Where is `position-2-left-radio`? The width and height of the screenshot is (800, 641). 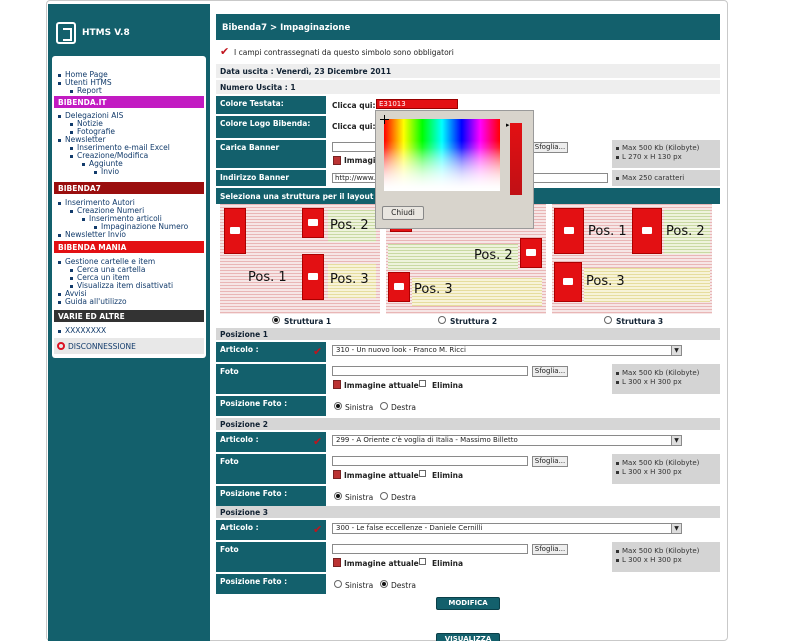 position-2-left-radio is located at coordinates (338, 496).